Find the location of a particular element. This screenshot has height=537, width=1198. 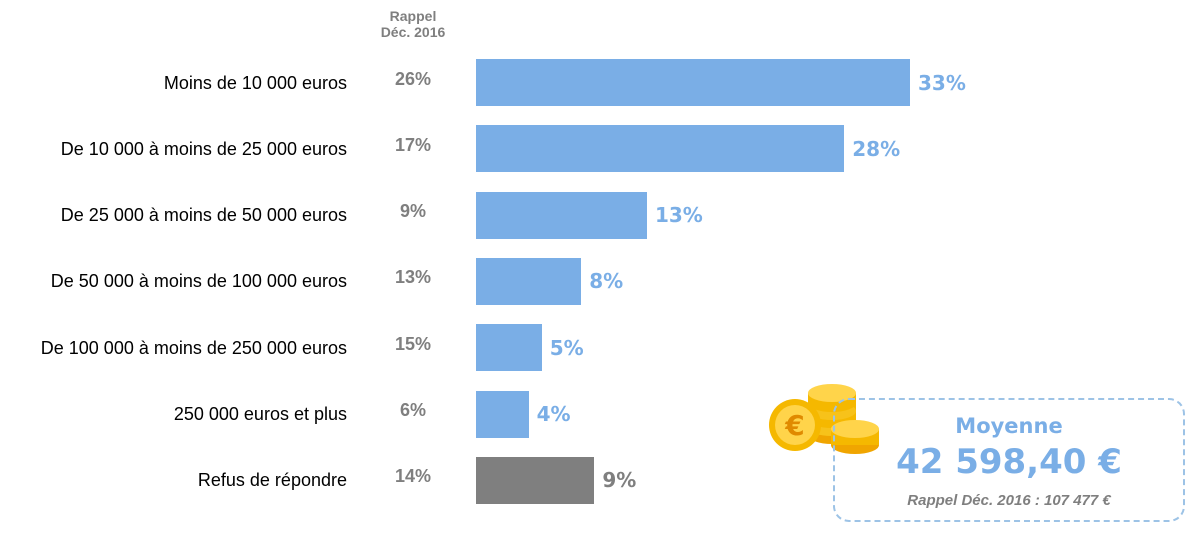

average-reference: Rappel Déc. 2016 : 107 477 € is located at coordinates (1009, 500).